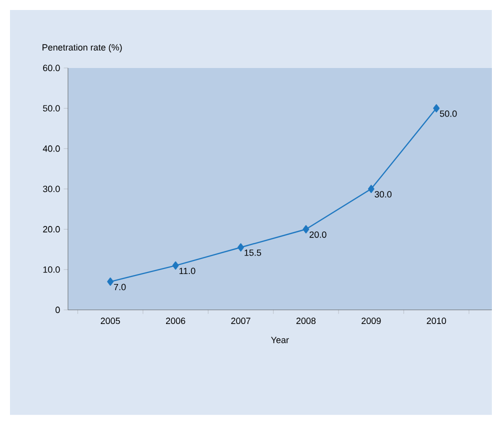  I want to click on data-label: 20.0, so click(318, 235).